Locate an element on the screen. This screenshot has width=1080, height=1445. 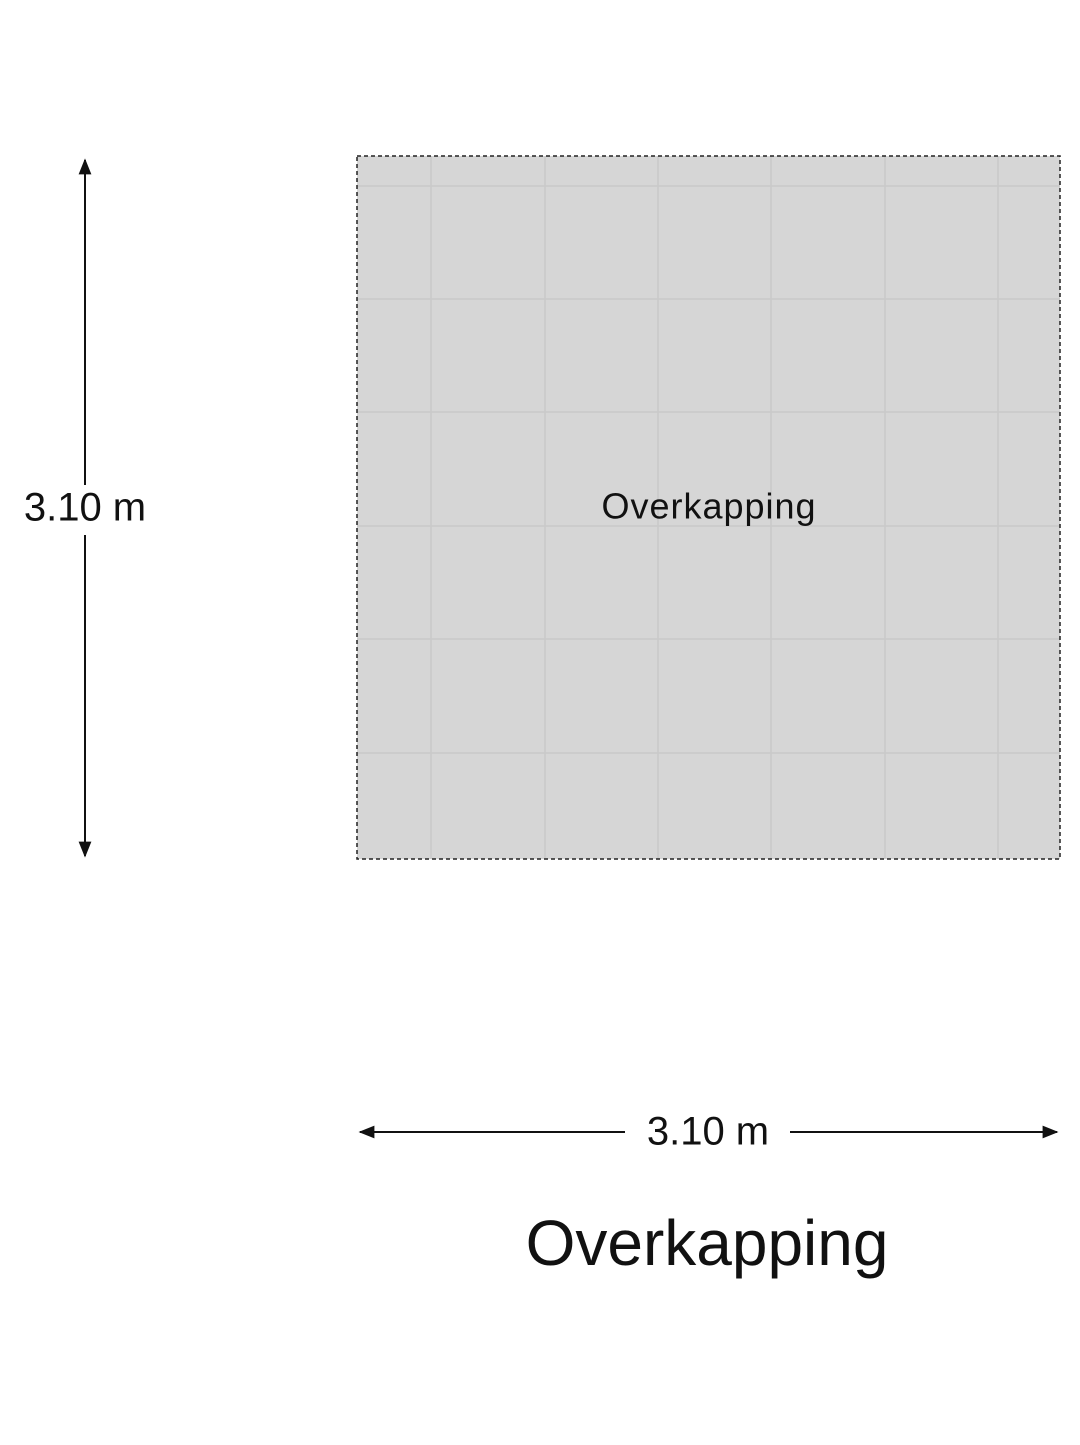
room-label: Overkapping is located at coordinates (708, 506).